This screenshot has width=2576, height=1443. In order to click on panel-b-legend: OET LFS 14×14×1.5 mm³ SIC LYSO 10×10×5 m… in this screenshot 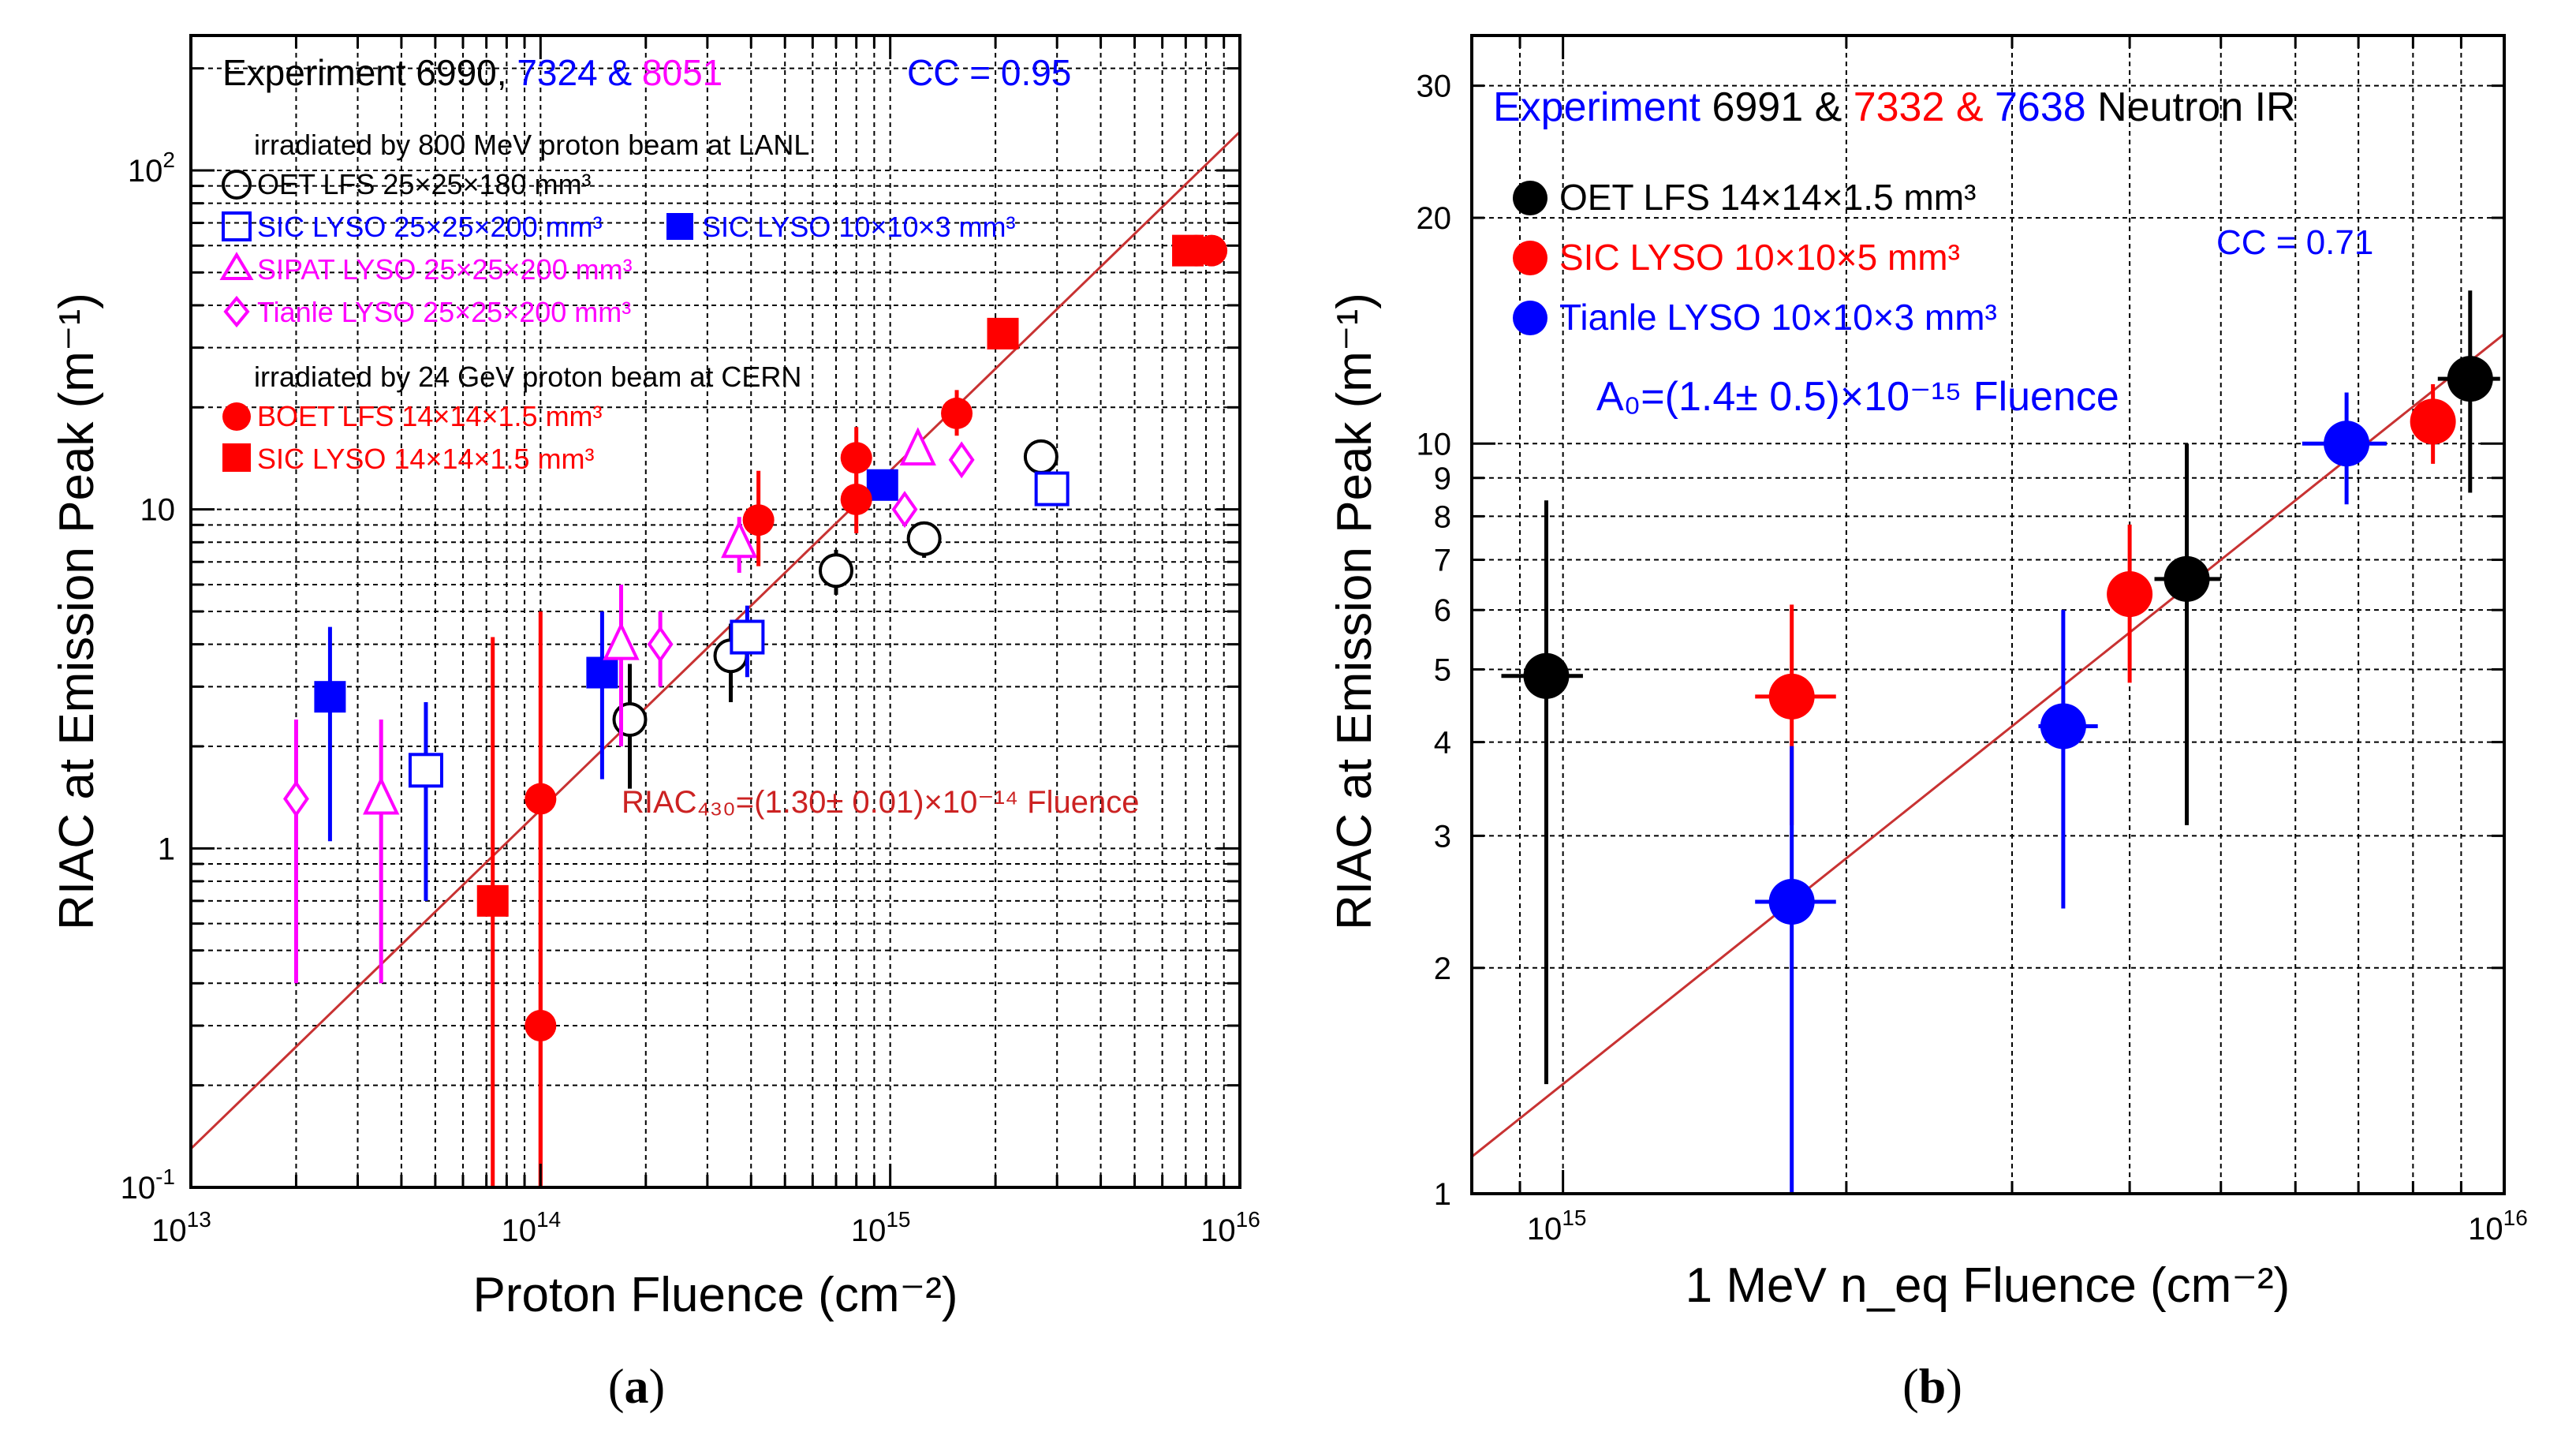, I will do `click(1755, 257)`.